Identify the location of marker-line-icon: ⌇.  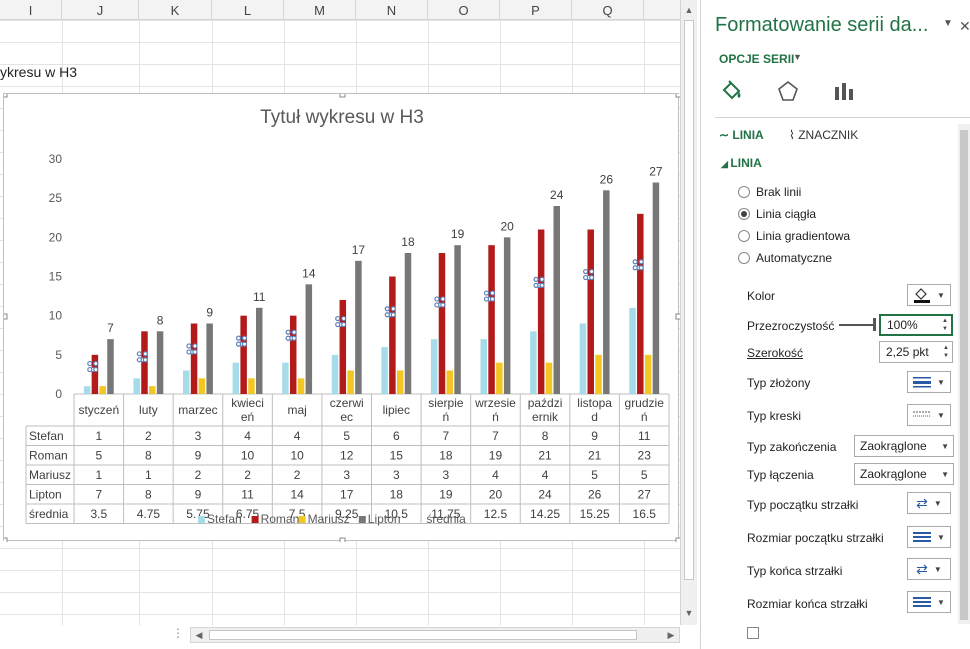
(794, 135).